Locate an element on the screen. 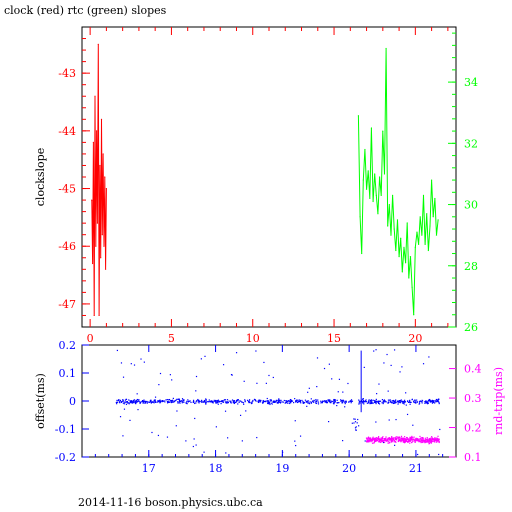 This screenshot has height=512, width=512. offset-y-tick-label-left: 0.1 is located at coordinates (68, 373).